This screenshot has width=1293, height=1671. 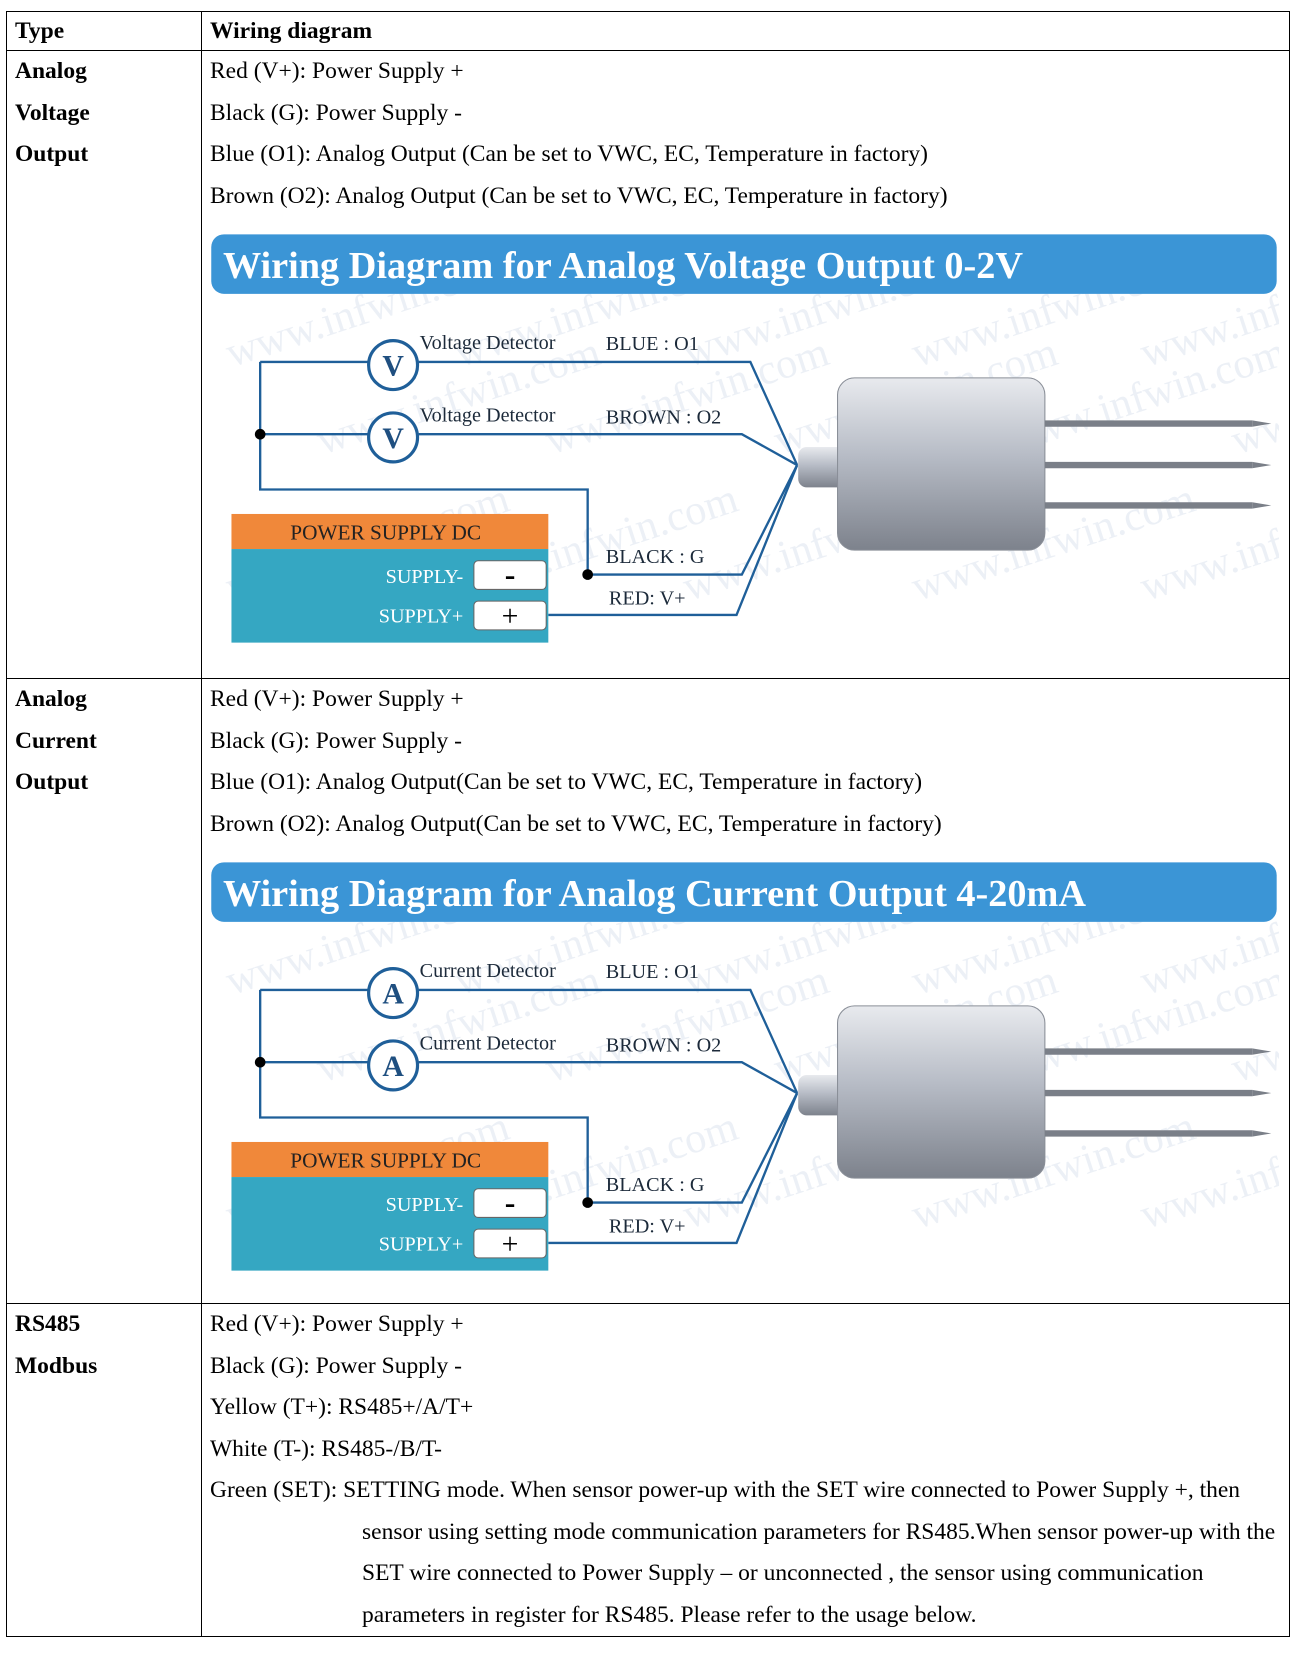 What do you see at coordinates (104, 364) in the screenshot?
I see `type-cell: Analog Voltage Output` at bounding box center [104, 364].